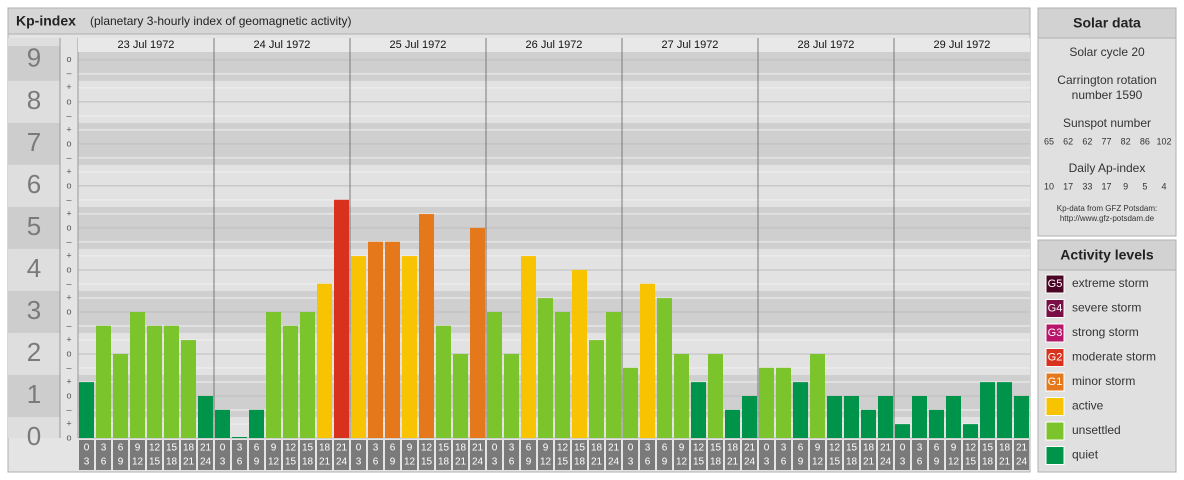 This screenshot has height=480, width=1184. Describe the element at coordinates (1055, 357) in the screenshot. I see `legend-code: G2` at that location.